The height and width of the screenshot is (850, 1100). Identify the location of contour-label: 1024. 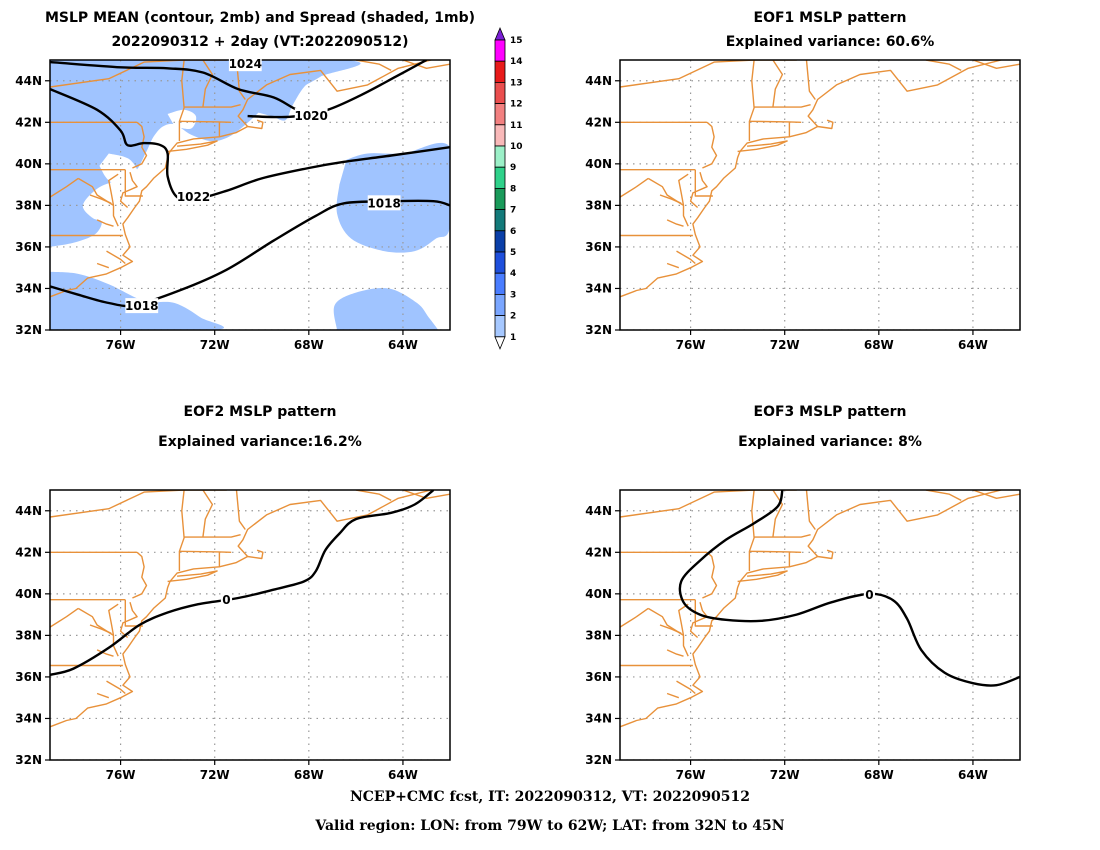
(245, 64).